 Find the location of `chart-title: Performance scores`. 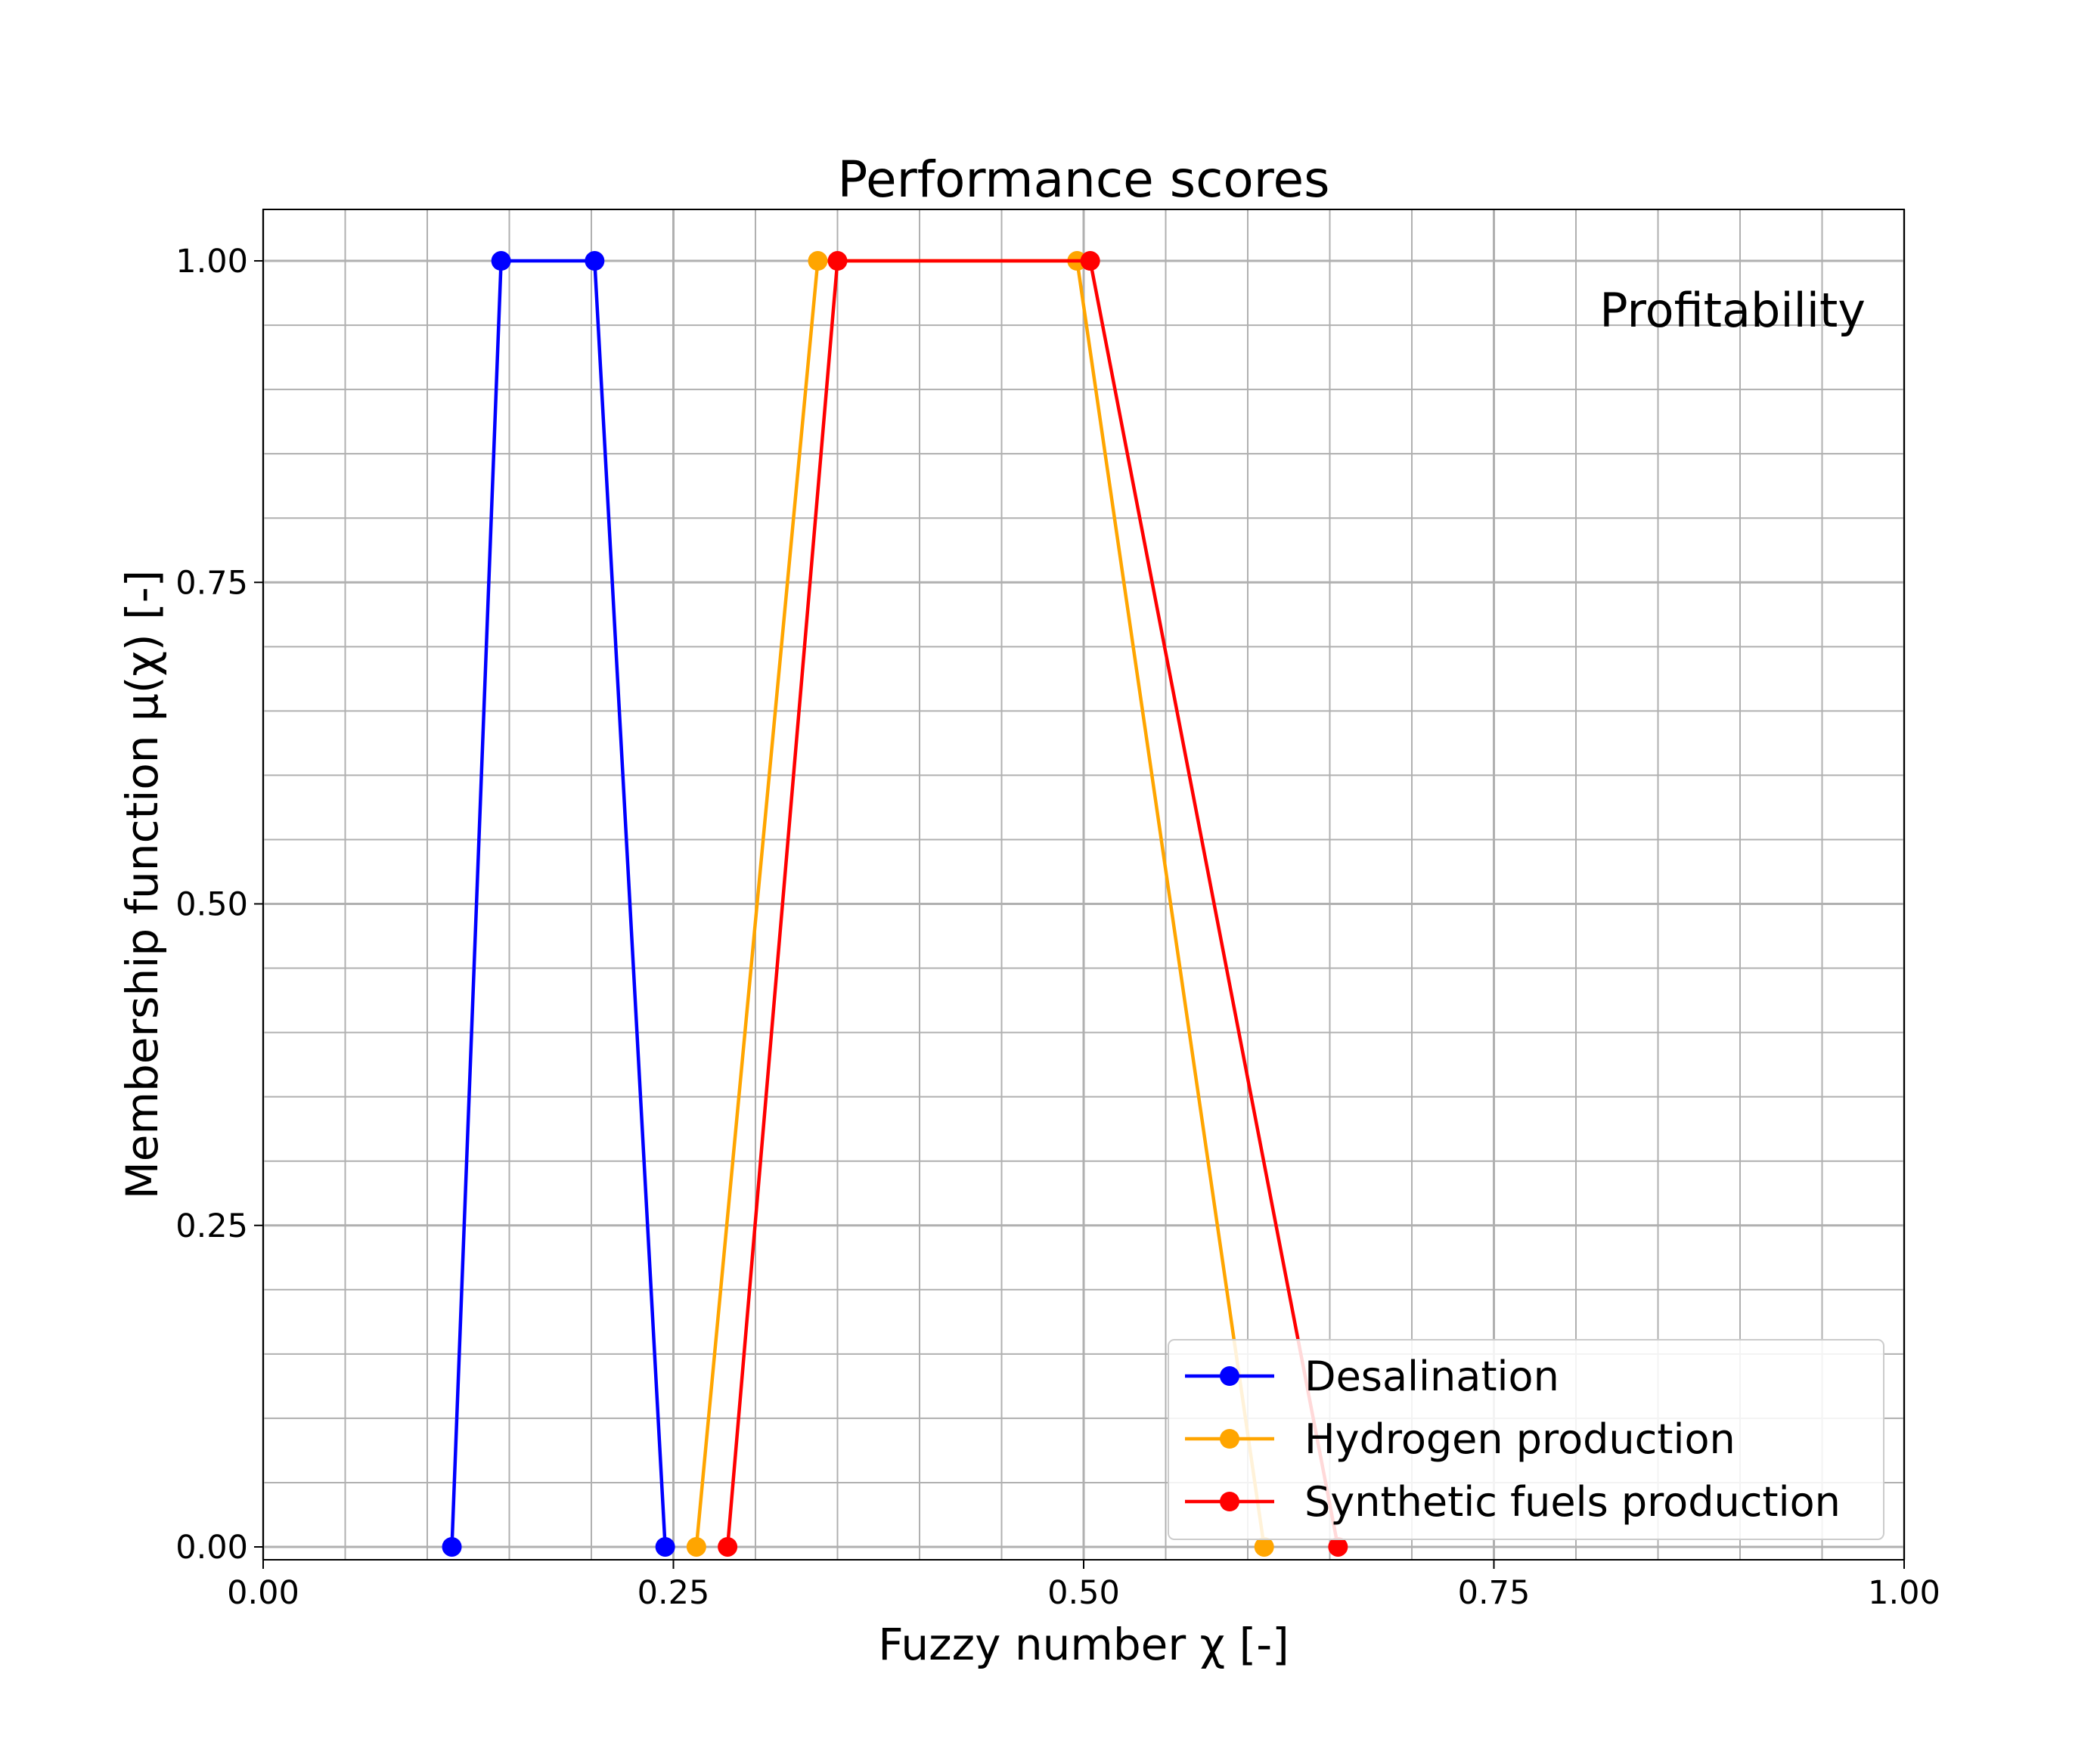

chart-title: Performance scores is located at coordinates (1084, 179).